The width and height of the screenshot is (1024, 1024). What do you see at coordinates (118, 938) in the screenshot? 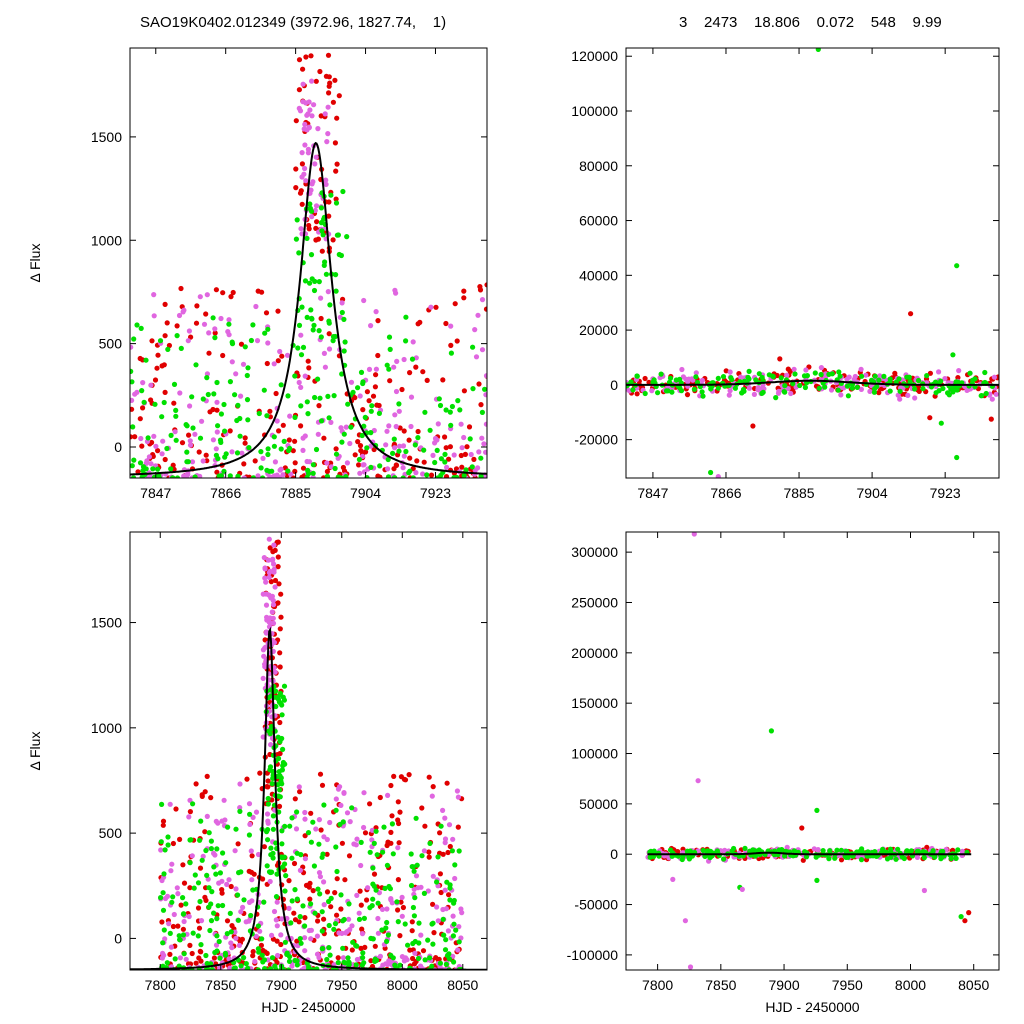
I see `y-tick-label: 0` at bounding box center [118, 938].